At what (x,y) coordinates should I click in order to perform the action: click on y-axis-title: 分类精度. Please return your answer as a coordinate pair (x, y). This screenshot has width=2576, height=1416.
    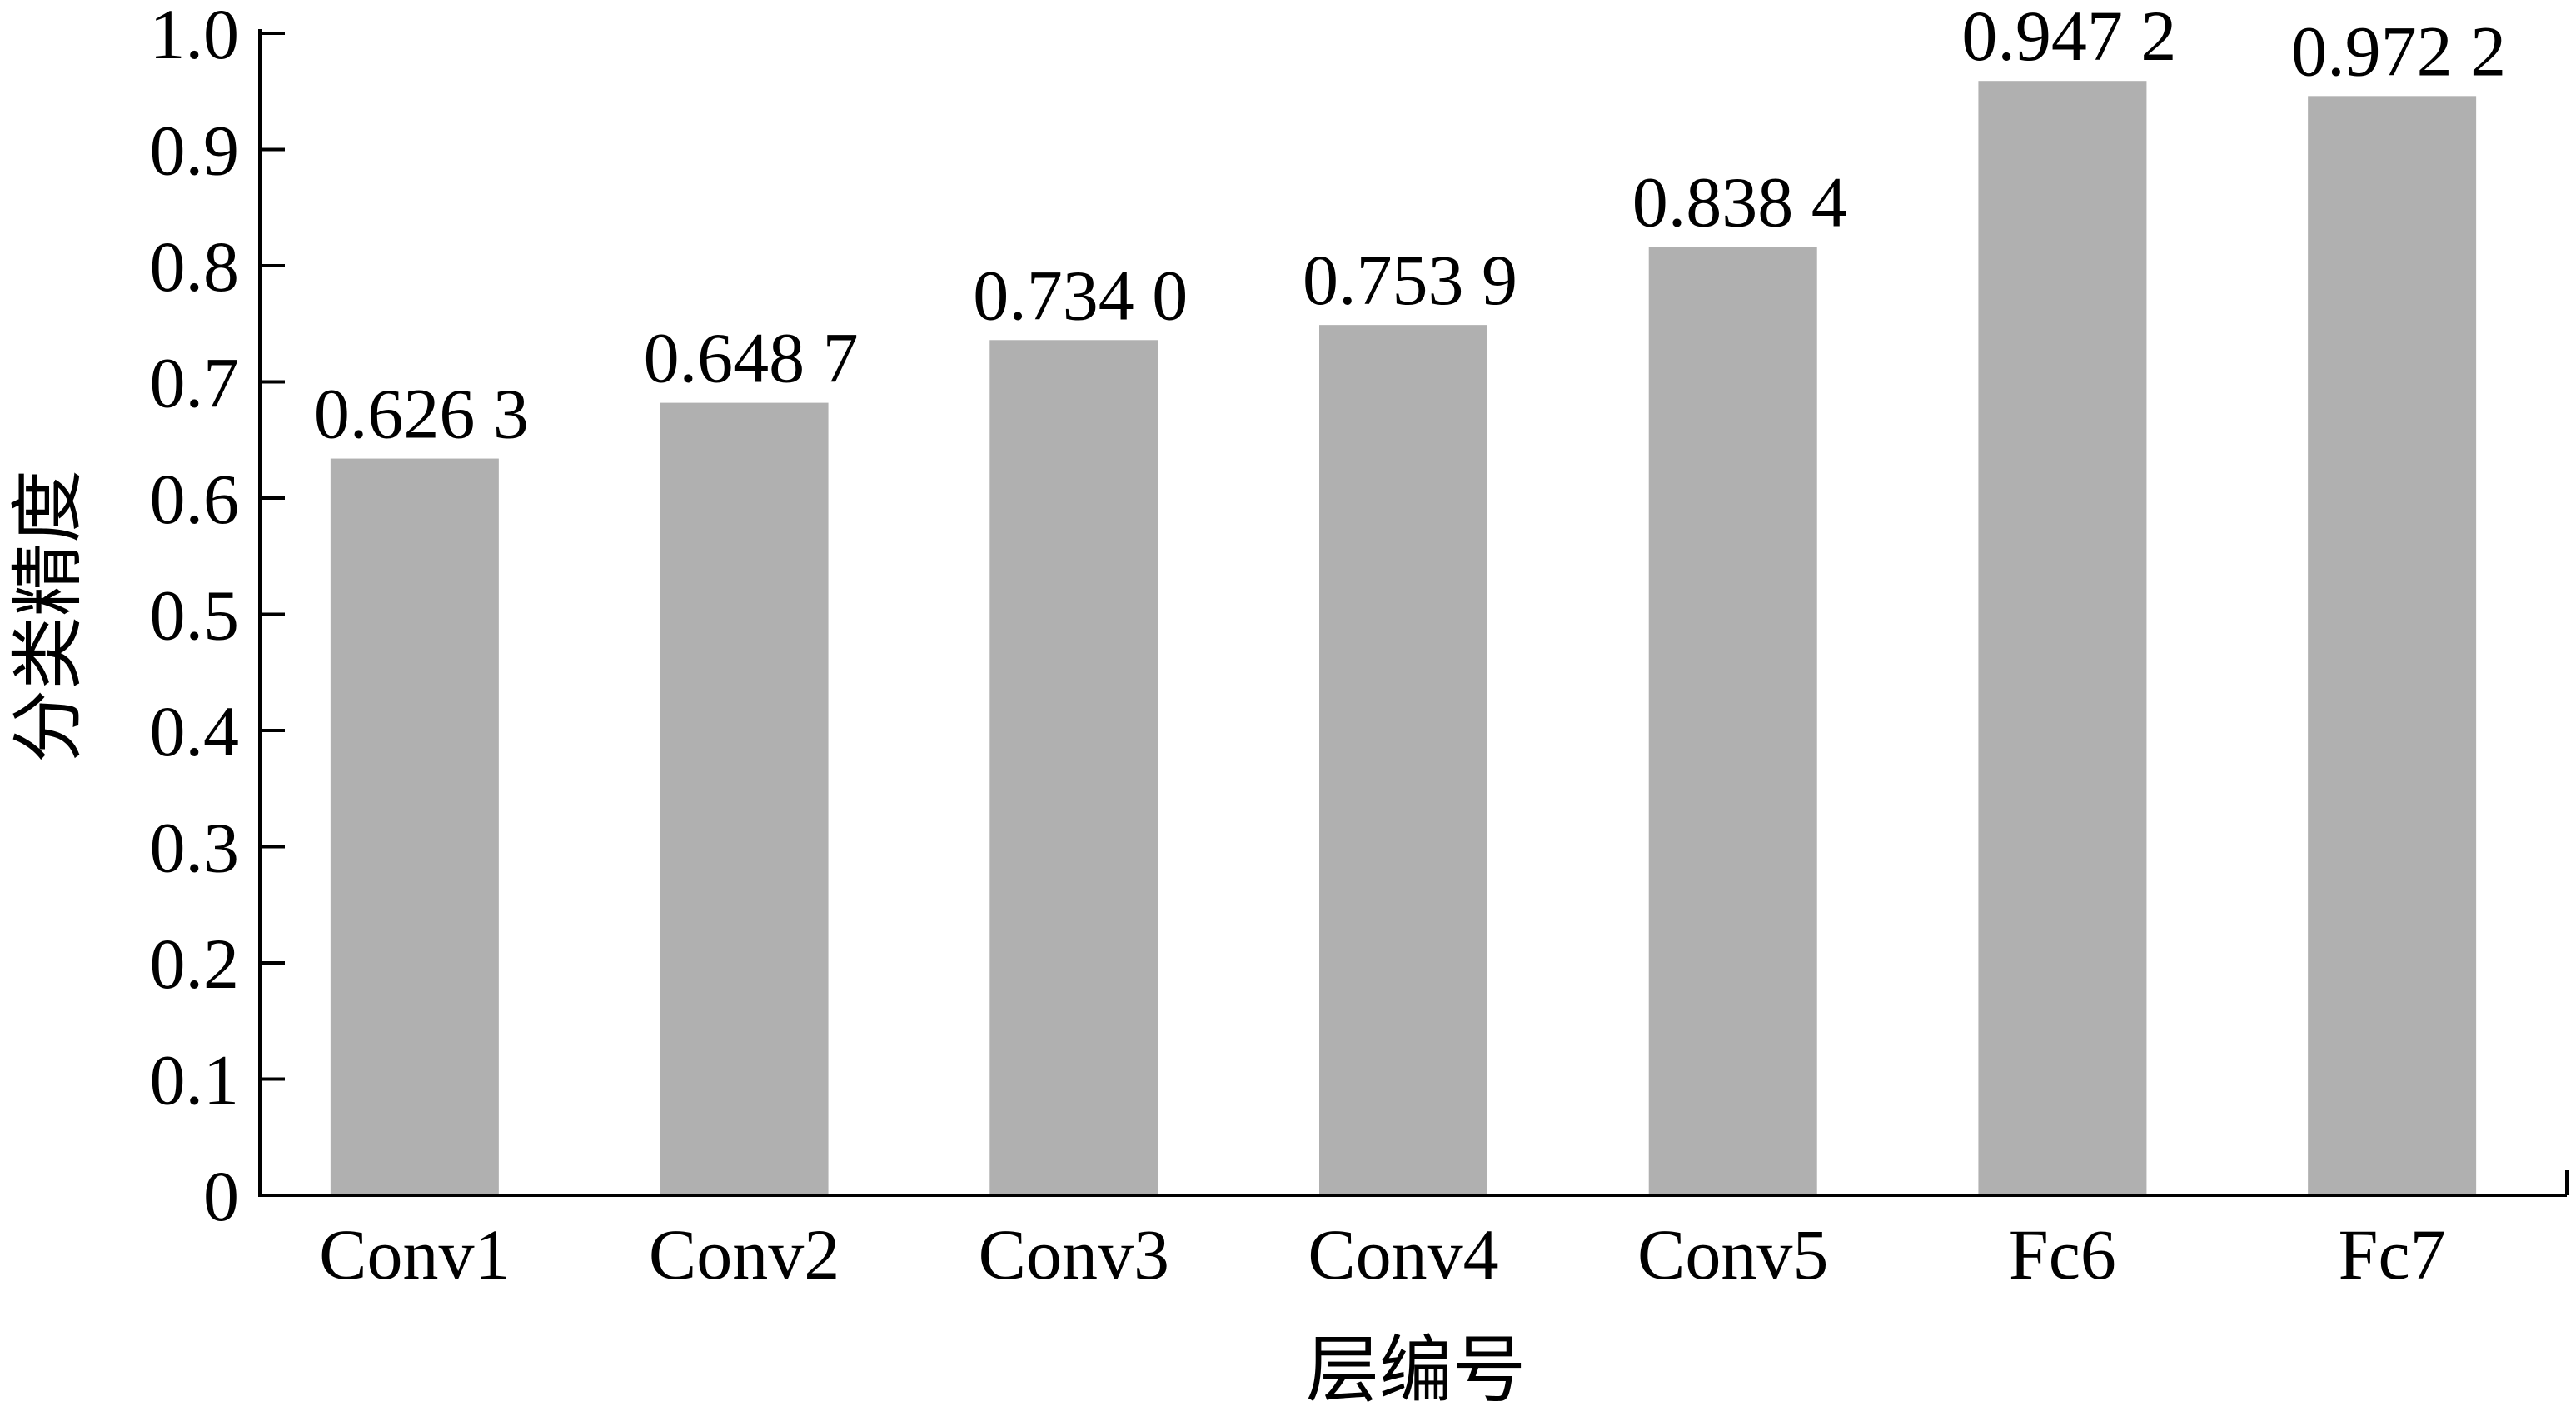
    Looking at the image, I should click on (48, 616).